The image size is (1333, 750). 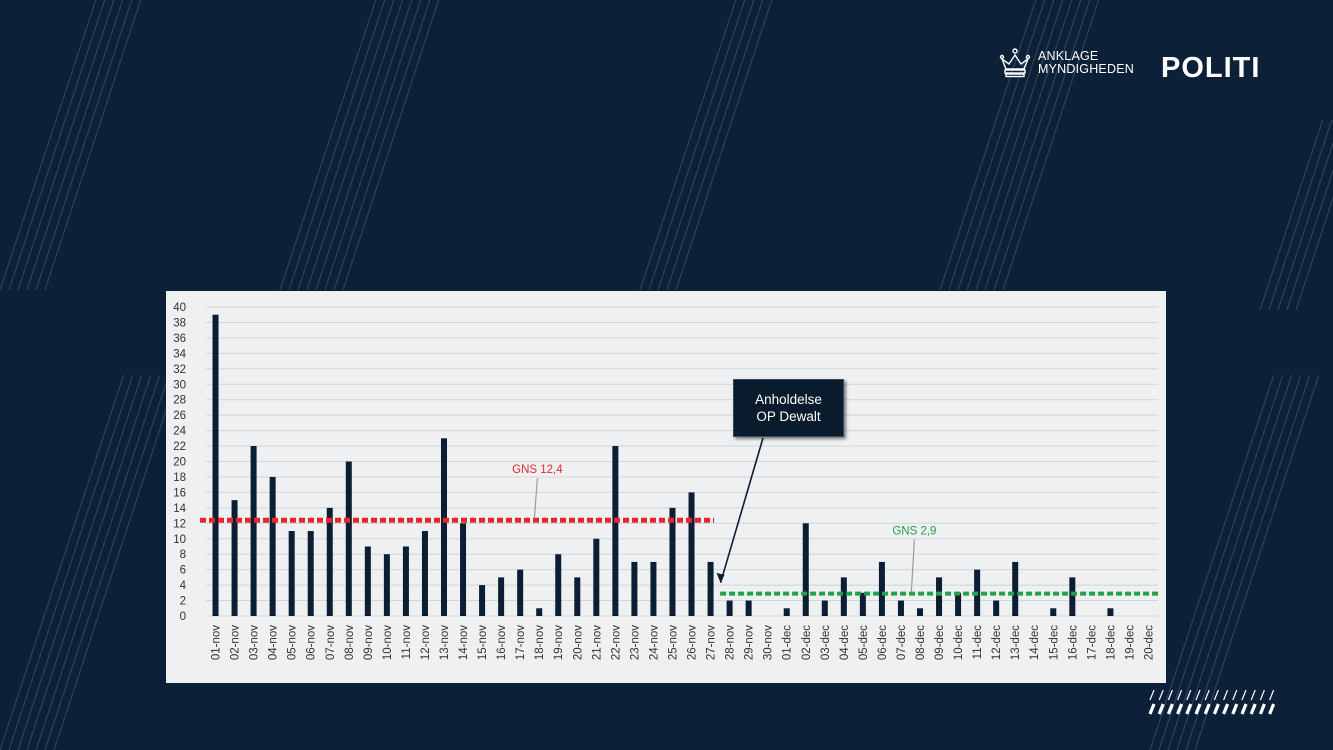 What do you see at coordinates (179, 354) in the screenshot?
I see `y-tick-label: 34` at bounding box center [179, 354].